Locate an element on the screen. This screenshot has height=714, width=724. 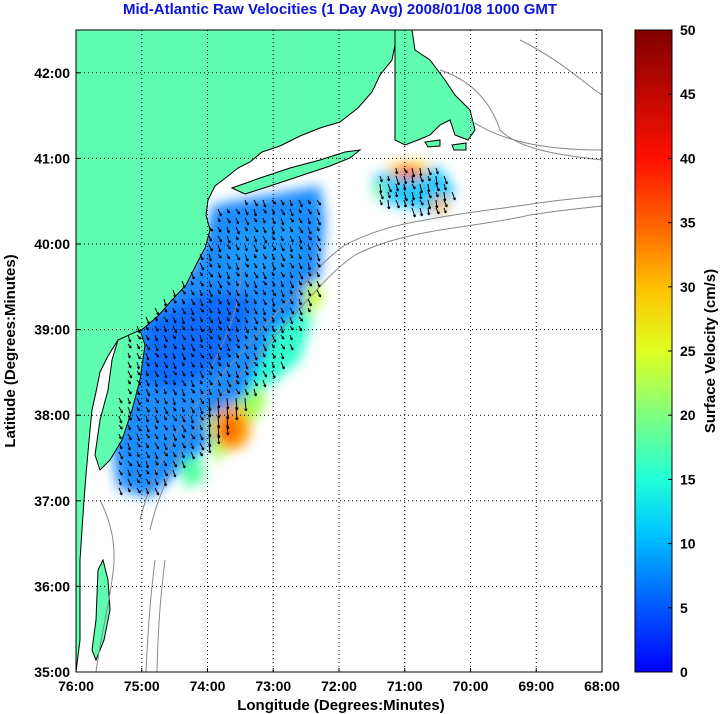
colorbar-label: Surface Velocity (cm/s) is located at coordinates (710, 351).